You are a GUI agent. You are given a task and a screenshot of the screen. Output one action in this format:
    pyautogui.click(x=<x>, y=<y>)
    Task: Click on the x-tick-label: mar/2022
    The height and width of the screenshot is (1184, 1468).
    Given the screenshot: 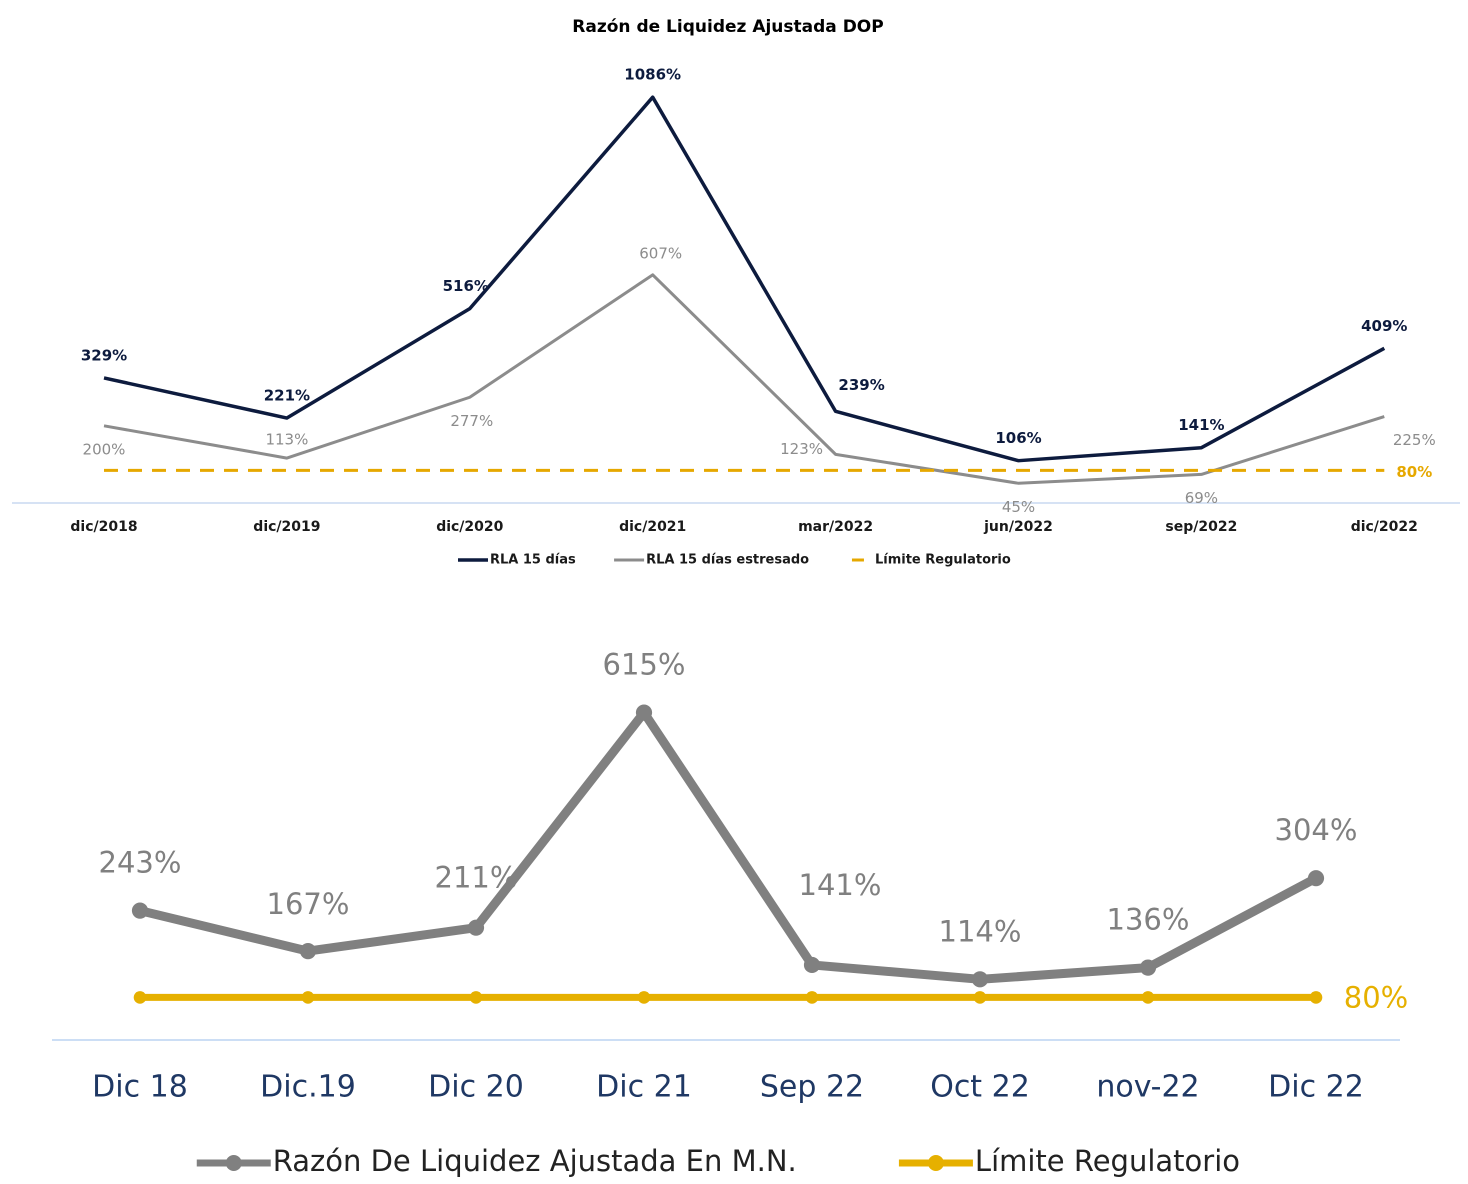 What is the action you would take?
    pyautogui.click(x=835, y=527)
    